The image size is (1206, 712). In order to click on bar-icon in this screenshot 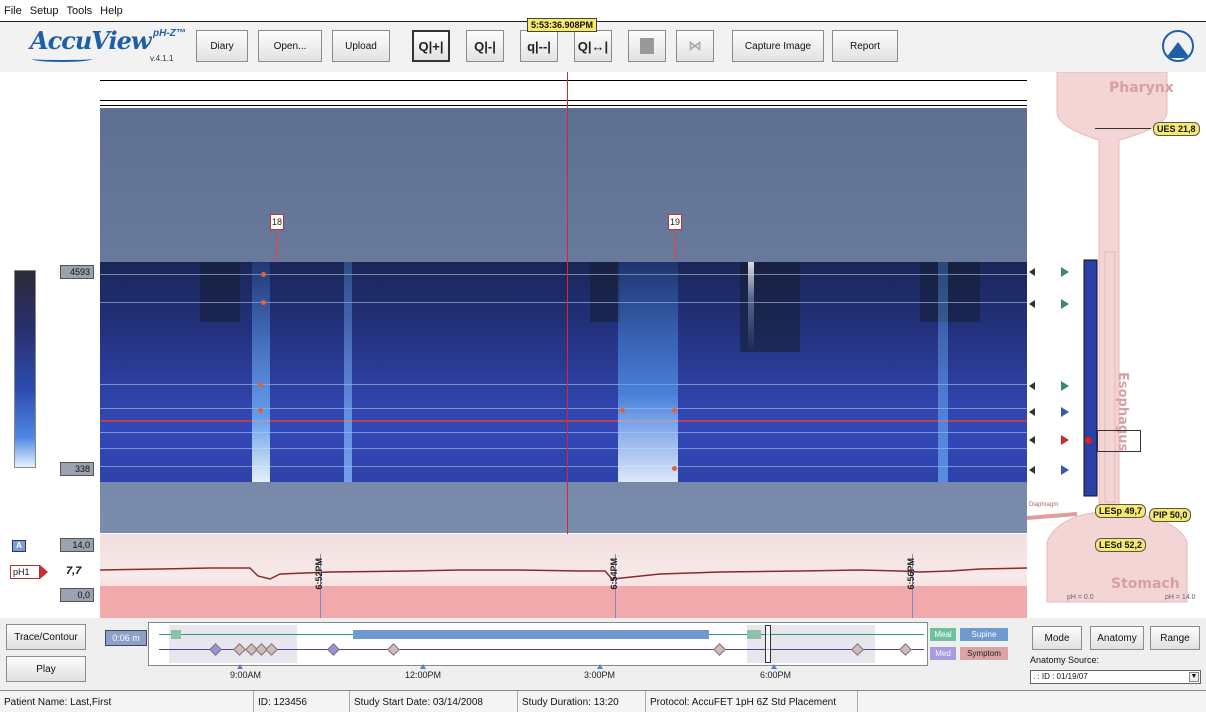, I will do `click(647, 46)`.